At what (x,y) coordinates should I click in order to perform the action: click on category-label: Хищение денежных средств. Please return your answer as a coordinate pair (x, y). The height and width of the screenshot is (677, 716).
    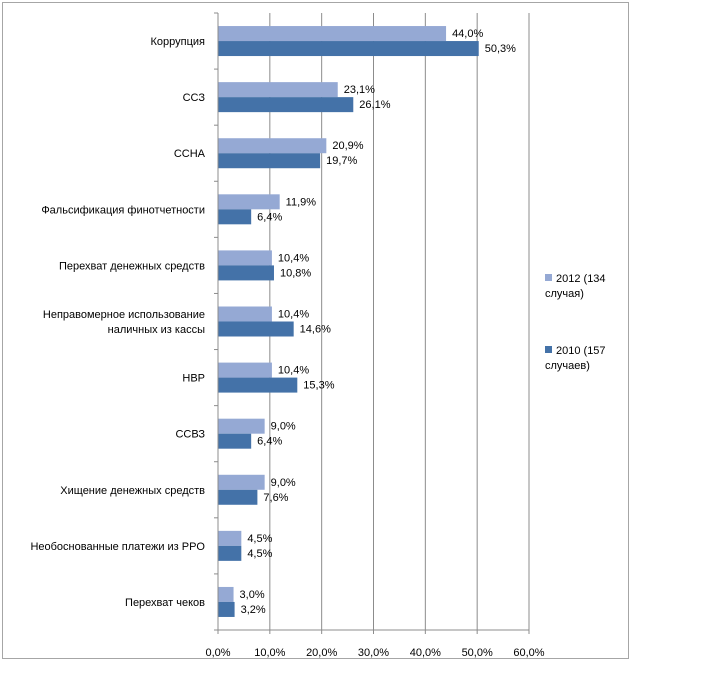
    Looking at the image, I should click on (132, 491).